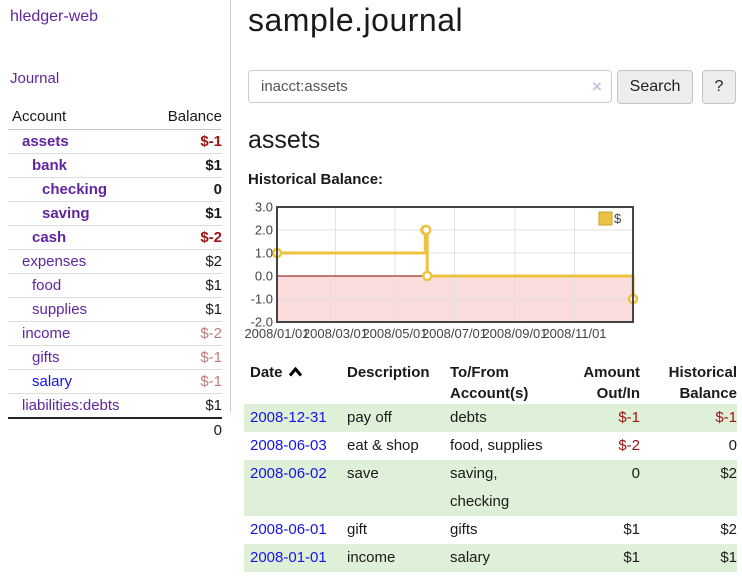  Describe the element at coordinates (264, 207) in the screenshot. I see `svg-text: 3.0` at that location.